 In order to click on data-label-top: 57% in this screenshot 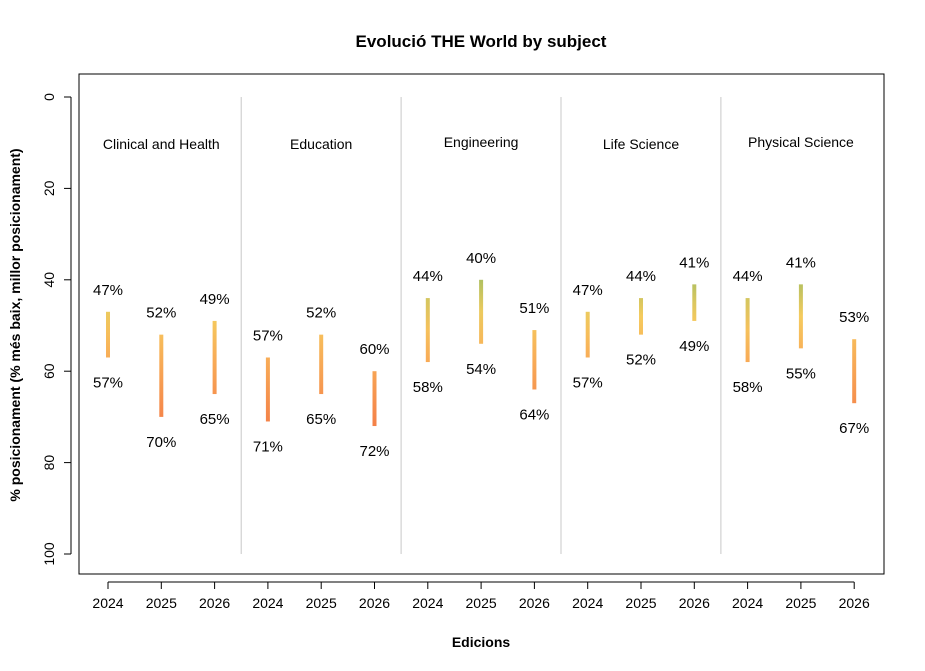, I will do `click(268, 335)`.